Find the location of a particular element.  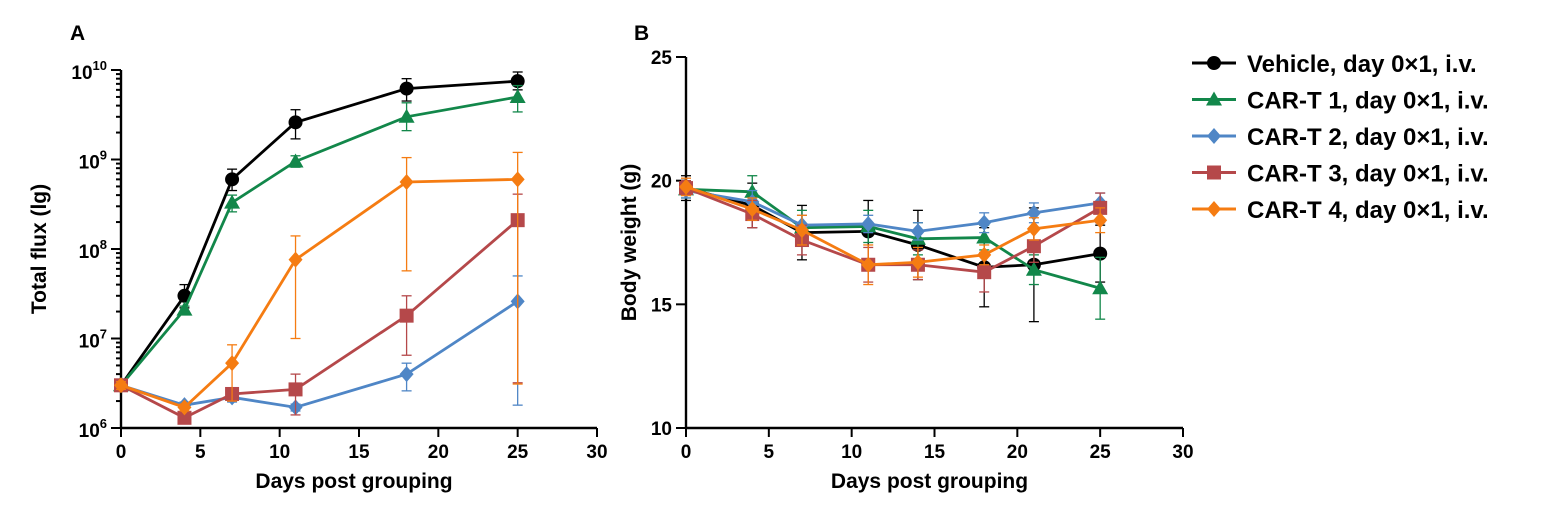

y-tick-label: 10⁸ is located at coordinates (93, 250).